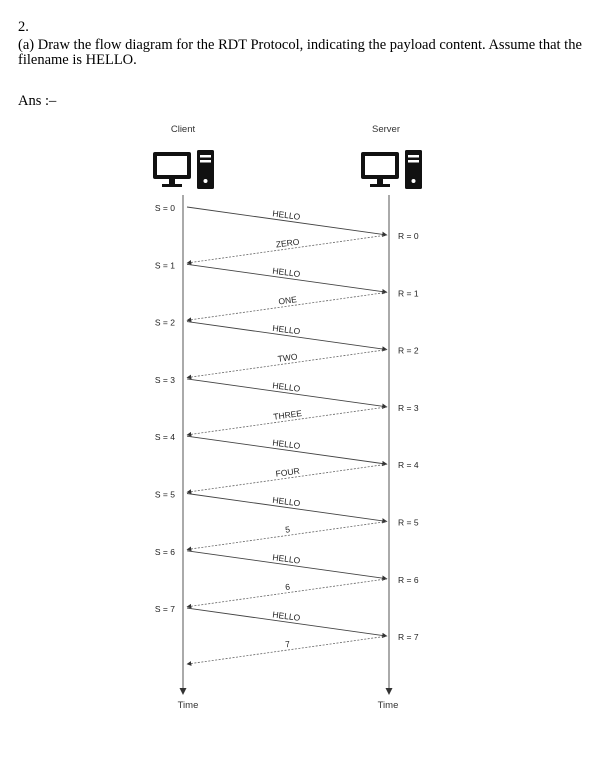  Describe the element at coordinates (408, 408) in the screenshot. I see `receiver-state-label: R = 3` at that location.